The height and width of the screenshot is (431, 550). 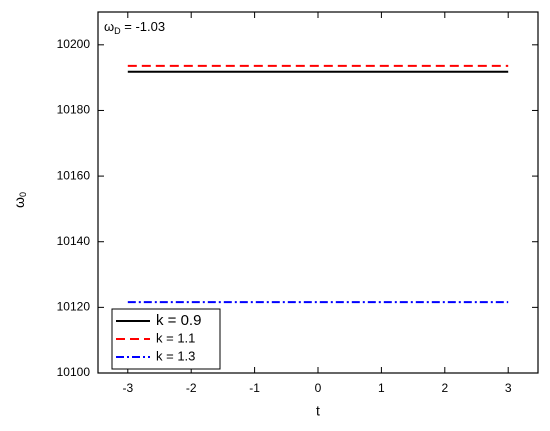 What do you see at coordinates (191, 388) in the screenshot?
I see `x-tick-label: -2` at bounding box center [191, 388].